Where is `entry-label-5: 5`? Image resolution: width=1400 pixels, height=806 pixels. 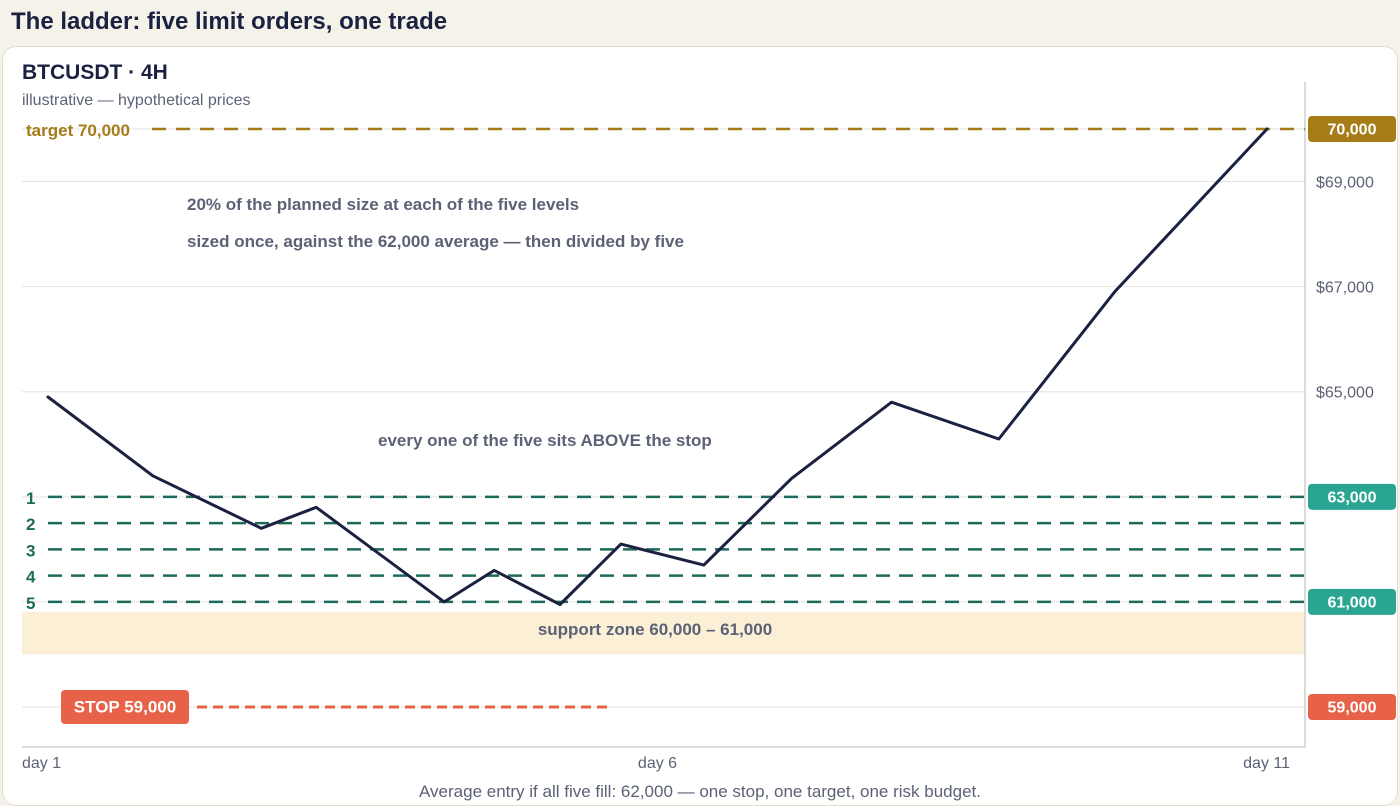
entry-label-5: 5 is located at coordinates (30, 603).